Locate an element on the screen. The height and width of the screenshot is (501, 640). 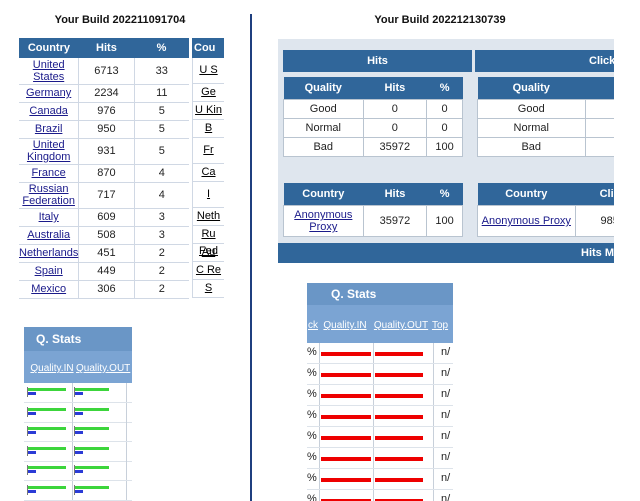
pct-cell: 11 is located at coordinates (161, 93).